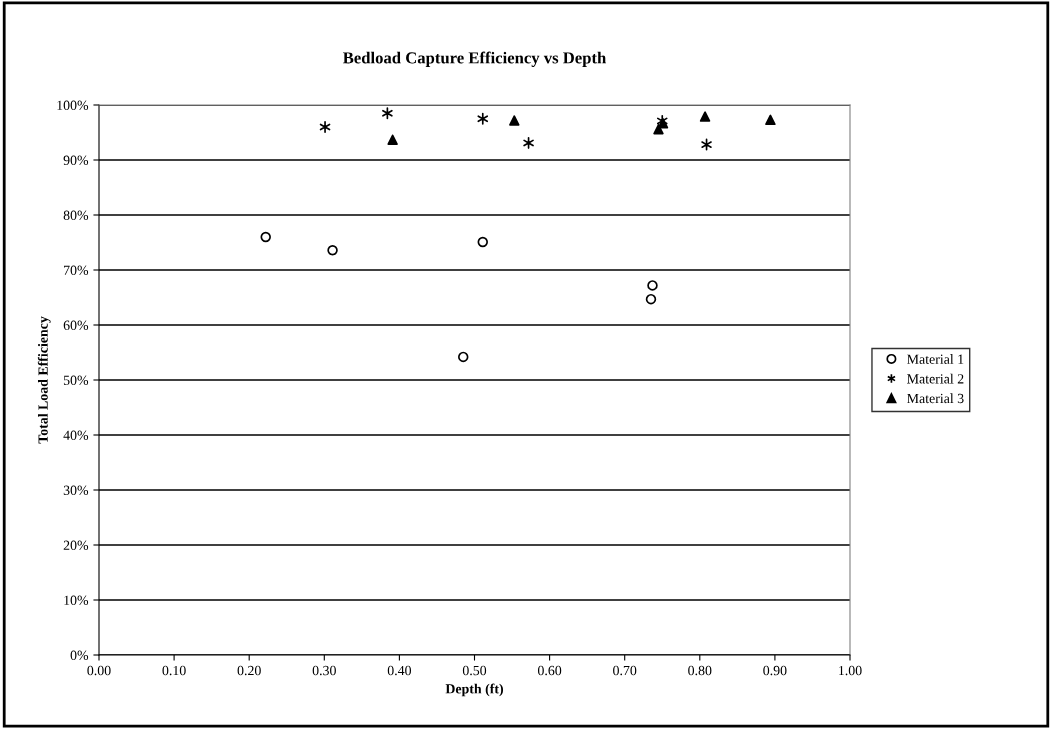  What do you see at coordinates (935, 378) in the screenshot?
I see `legend-label: Material 2` at bounding box center [935, 378].